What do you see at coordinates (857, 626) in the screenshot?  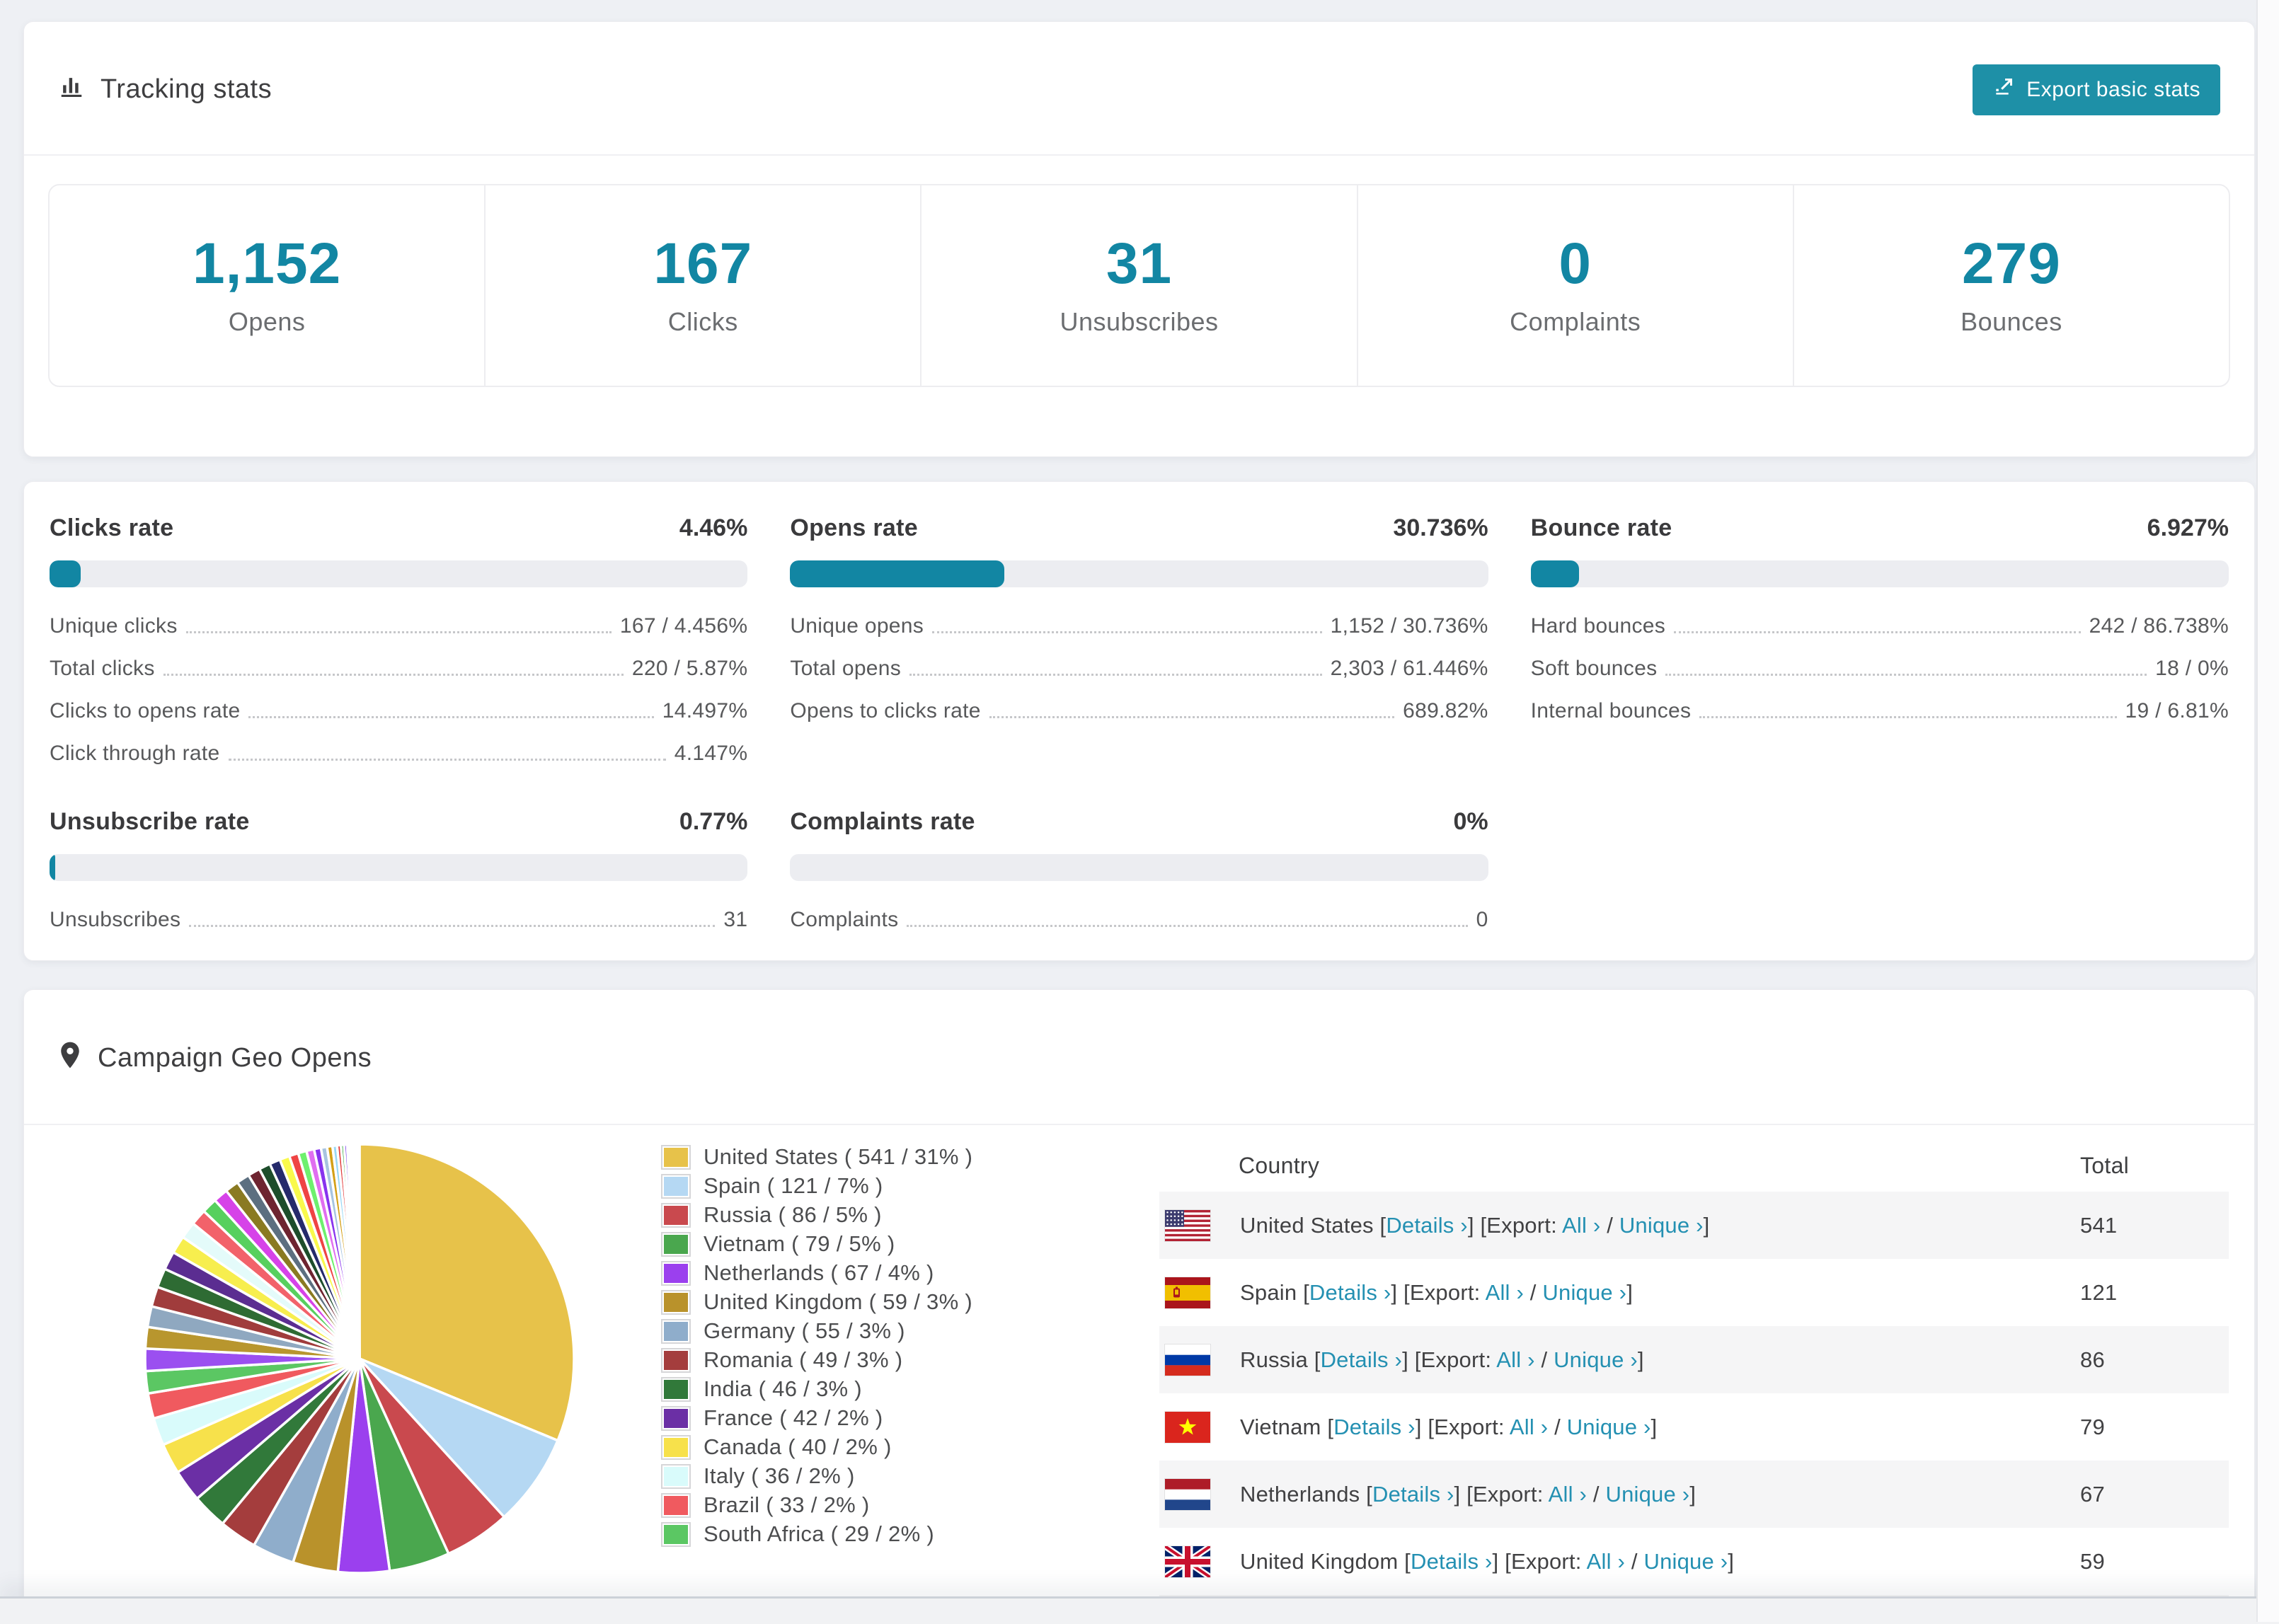 I see `rate-row-label: Unique opens` at bounding box center [857, 626].